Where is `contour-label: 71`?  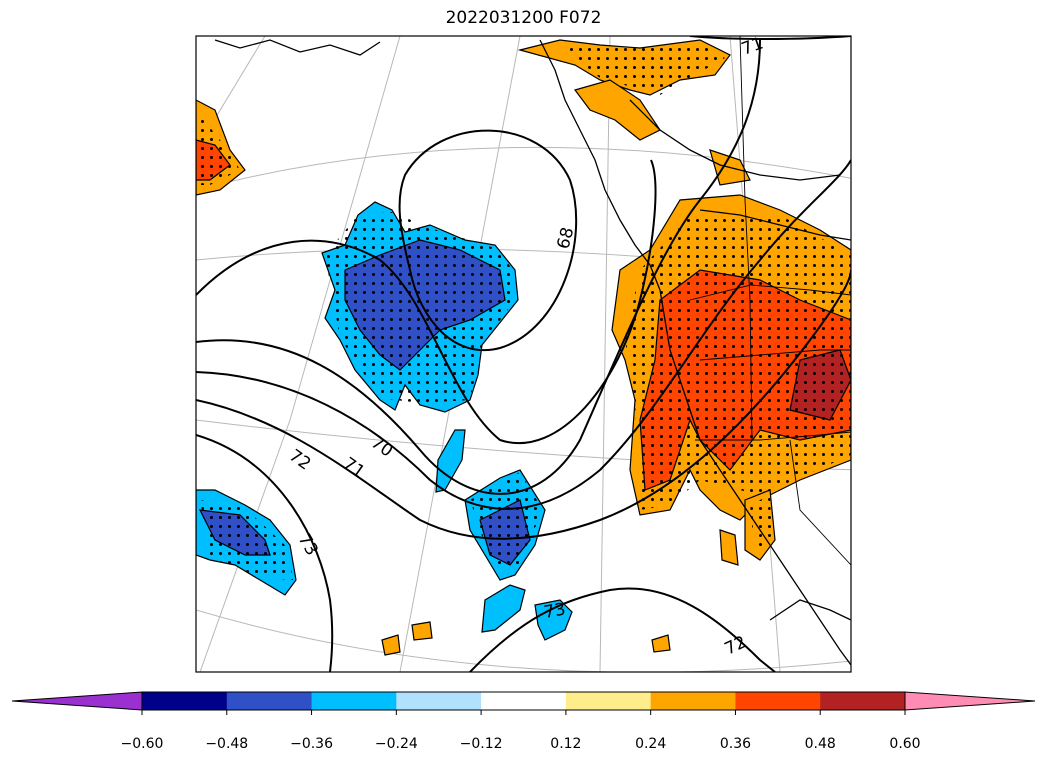
contour-label: 71 is located at coordinates (752, 47).